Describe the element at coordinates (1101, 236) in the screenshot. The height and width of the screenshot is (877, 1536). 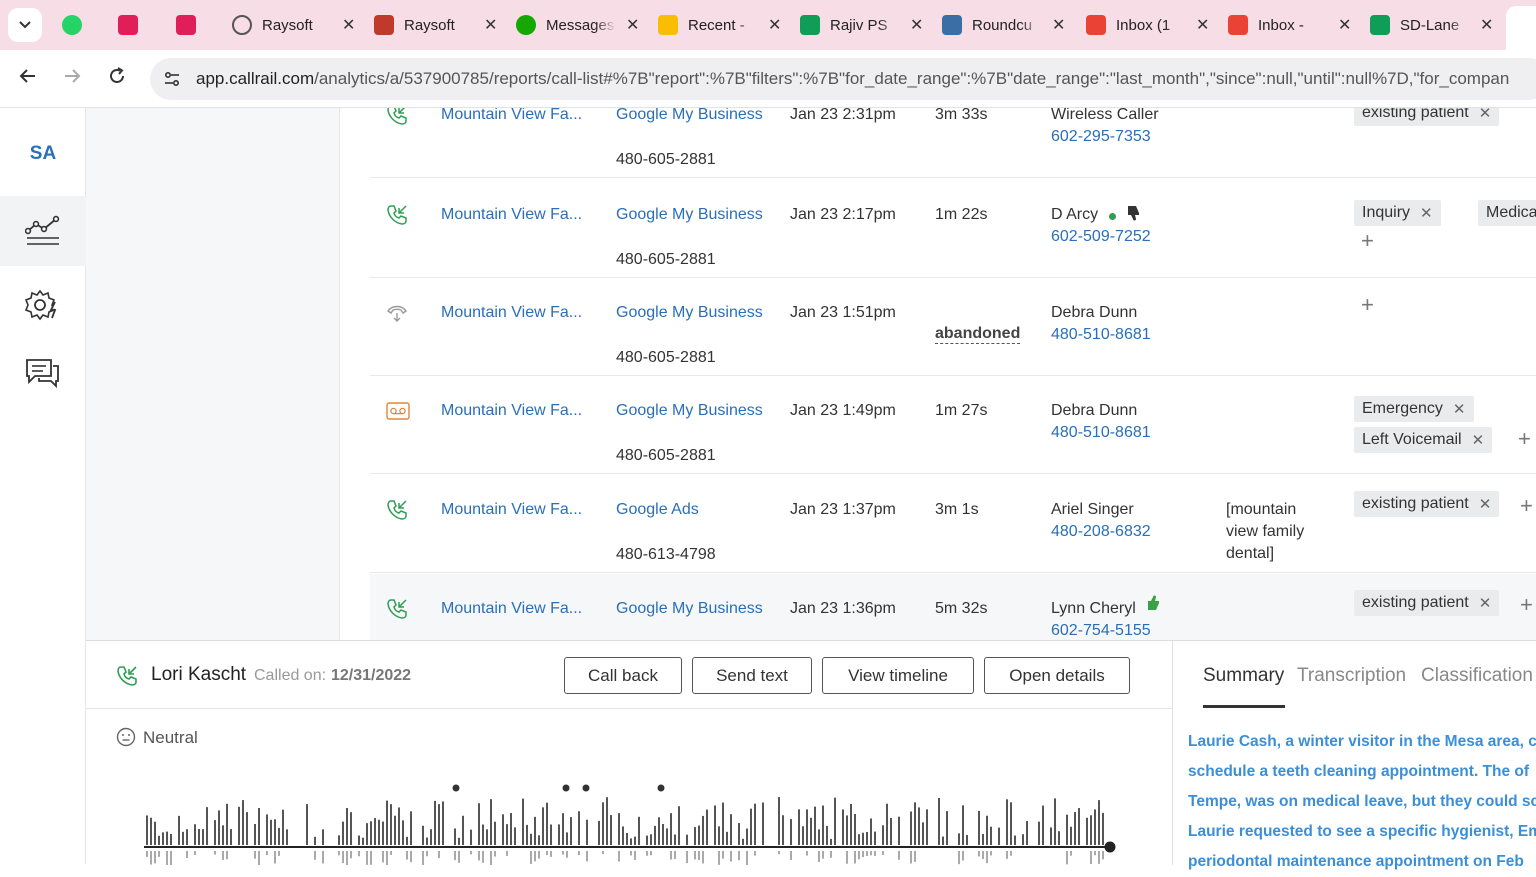
I see `caller-phone: 602-509-7252` at that location.